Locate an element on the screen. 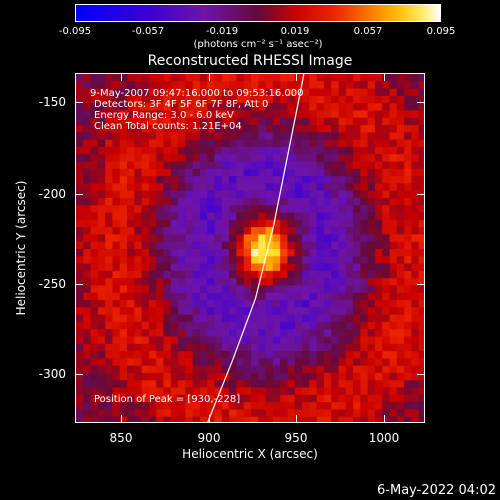 The height and width of the screenshot is (500, 500). axis-tick-mark is located at coordinates (421, 102).